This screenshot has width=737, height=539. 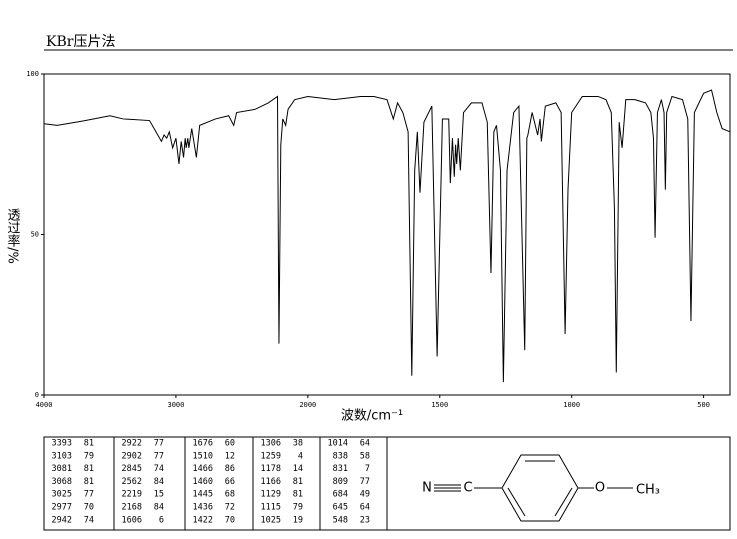 I want to click on chart-title: KBr压片法, so click(x=80, y=42).